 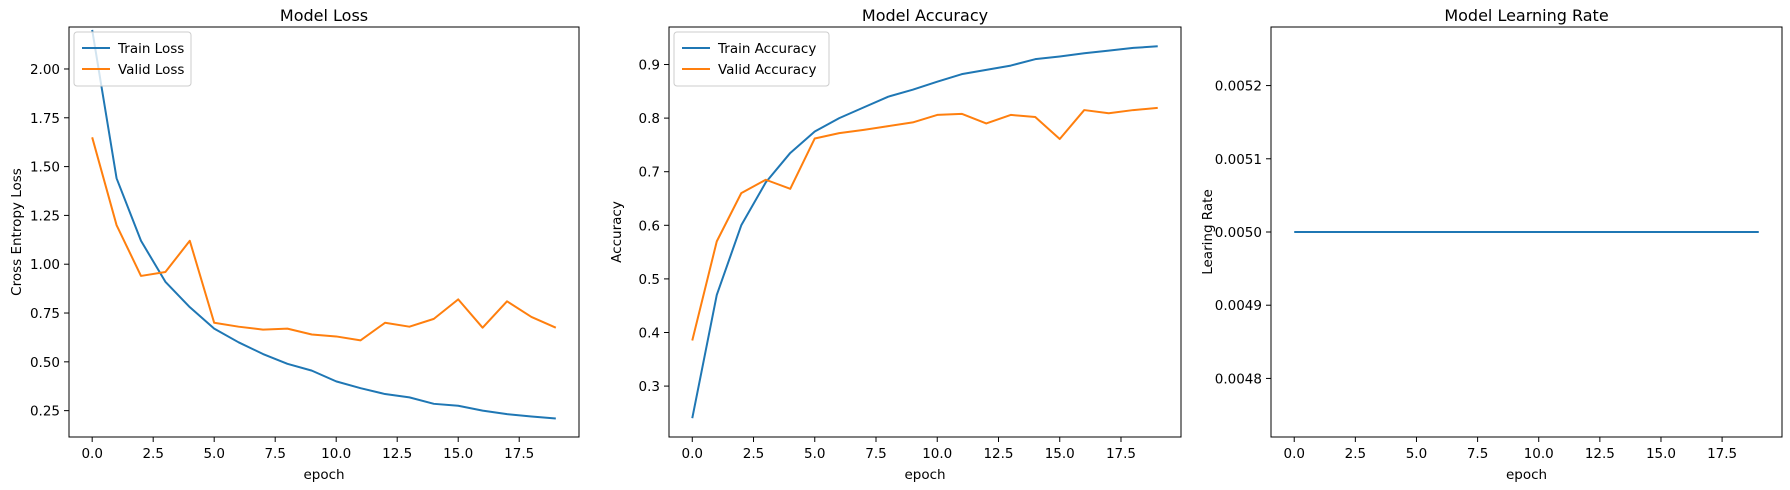 I want to click on loss-legend-label: Valid Loss, so click(x=151, y=70).